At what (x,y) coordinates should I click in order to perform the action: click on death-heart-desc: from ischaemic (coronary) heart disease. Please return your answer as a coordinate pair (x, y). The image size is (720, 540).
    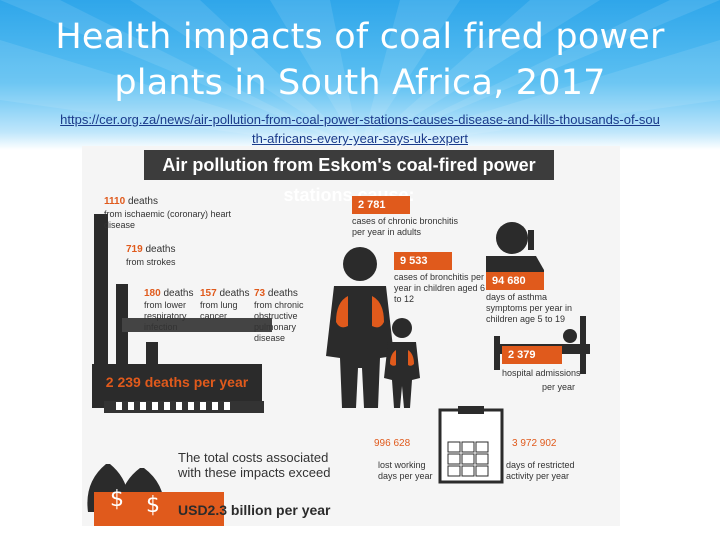
    Looking at the image, I should click on (168, 219).